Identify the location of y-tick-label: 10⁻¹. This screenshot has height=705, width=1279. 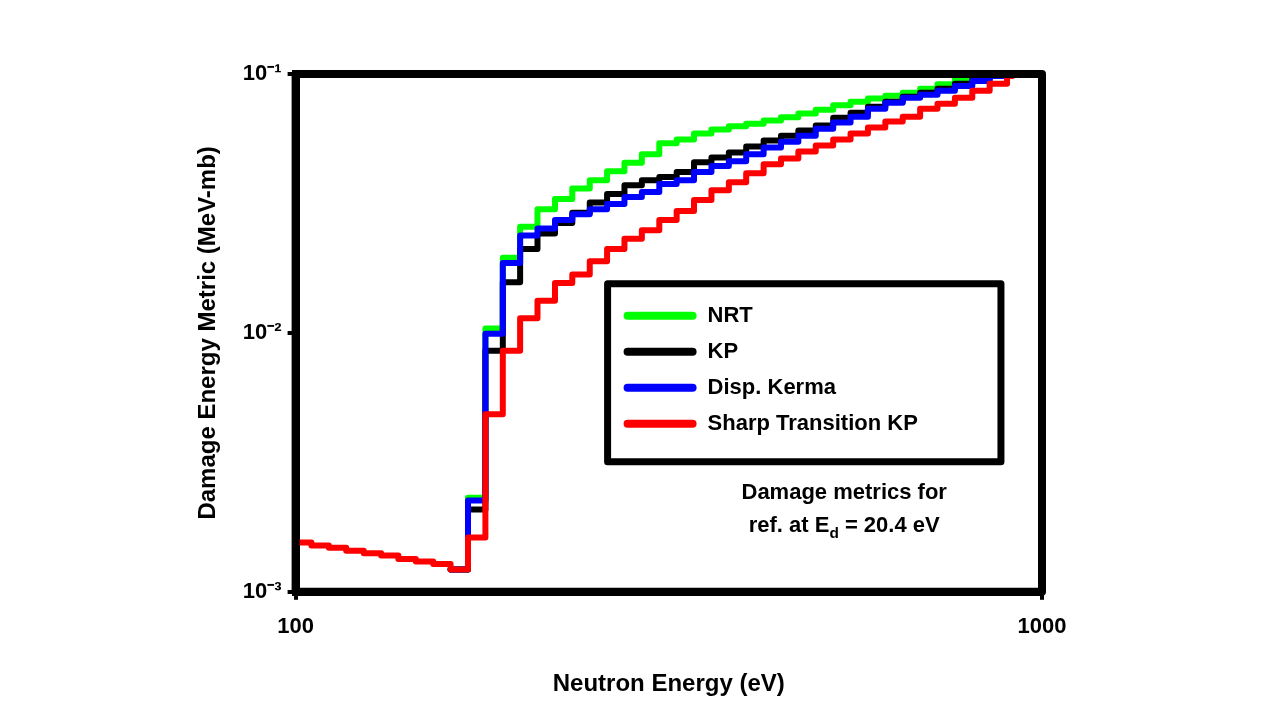
(262, 73).